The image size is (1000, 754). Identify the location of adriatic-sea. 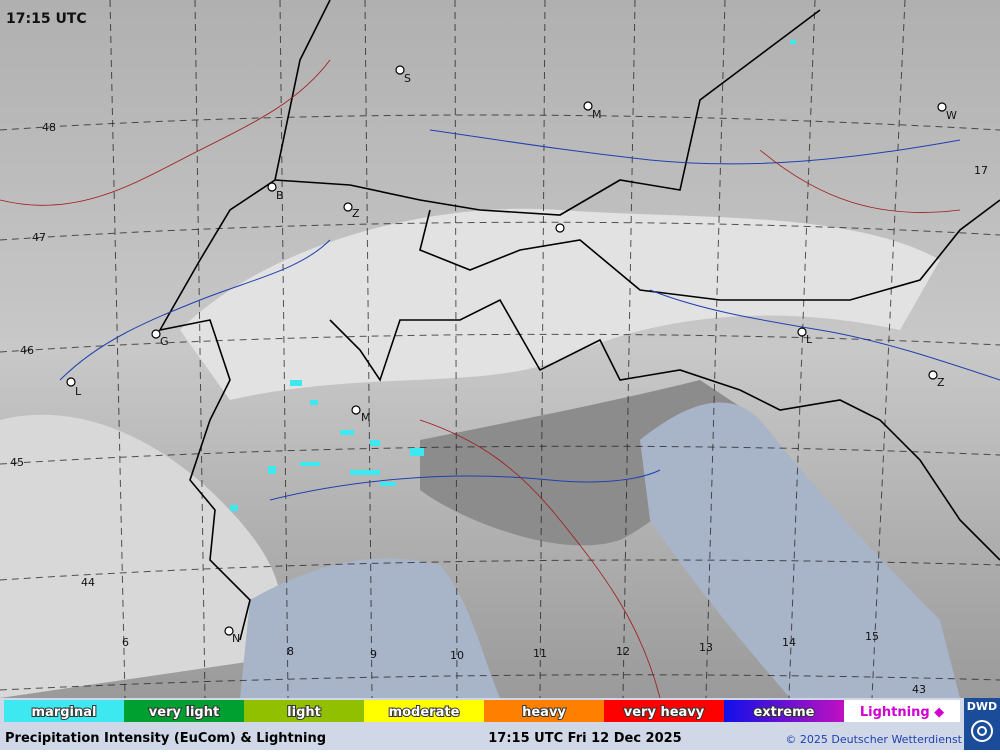
(800, 550).